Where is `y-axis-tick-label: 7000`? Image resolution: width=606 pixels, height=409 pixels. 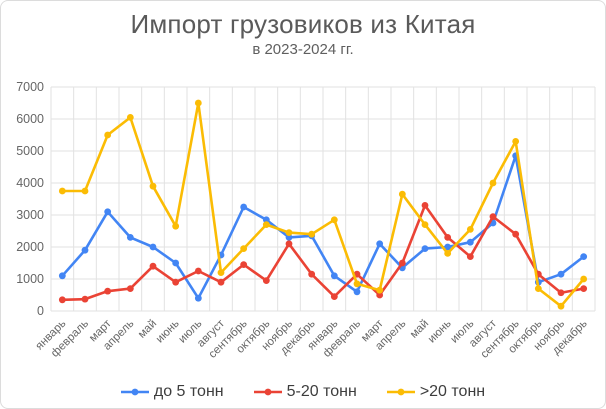
y-axis-tick-label: 7000 is located at coordinates (30, 87).